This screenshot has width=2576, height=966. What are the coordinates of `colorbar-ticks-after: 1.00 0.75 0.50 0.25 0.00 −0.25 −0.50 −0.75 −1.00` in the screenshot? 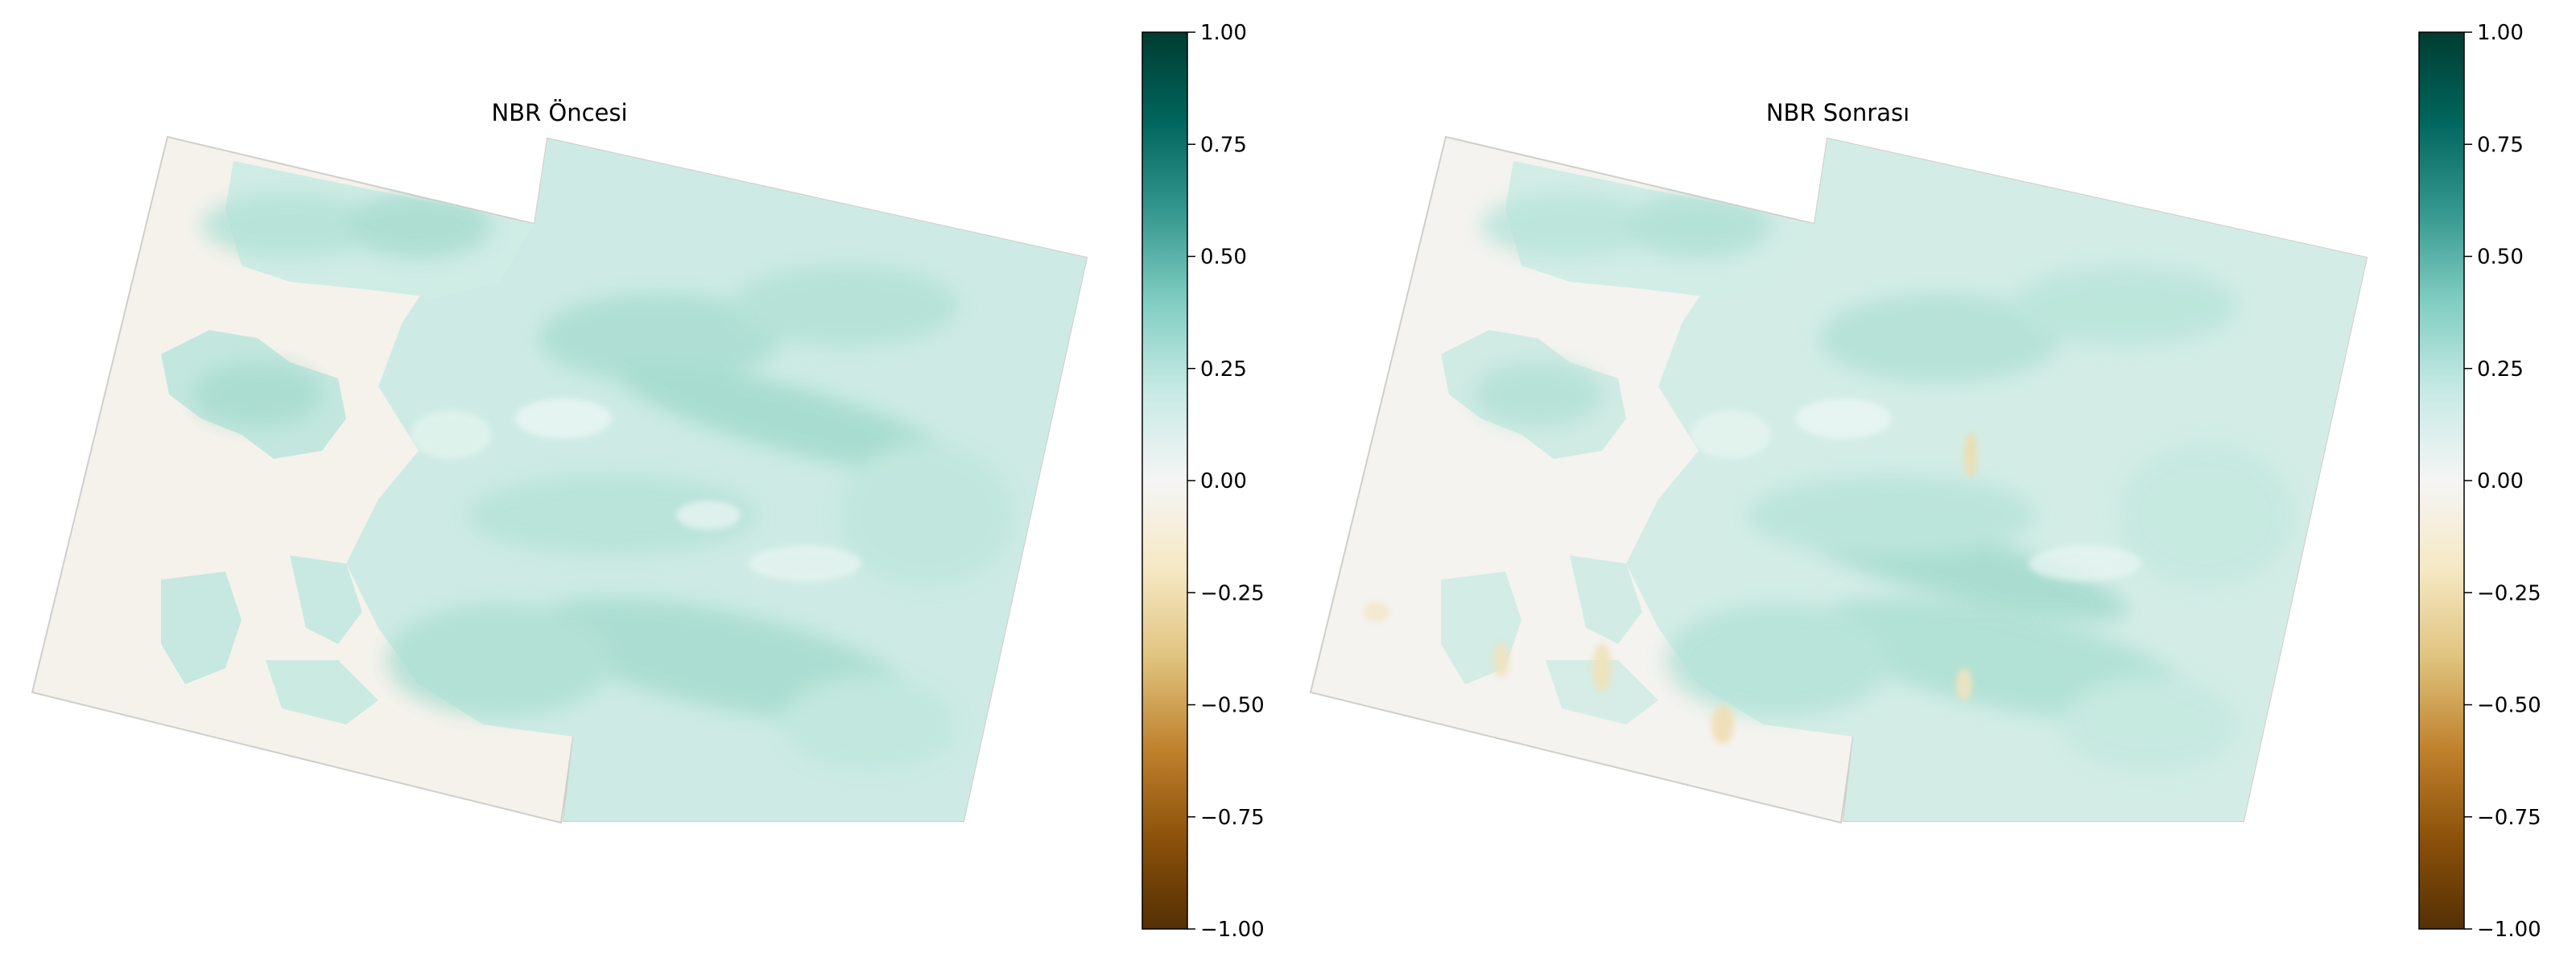 It's located at (2502, 482).